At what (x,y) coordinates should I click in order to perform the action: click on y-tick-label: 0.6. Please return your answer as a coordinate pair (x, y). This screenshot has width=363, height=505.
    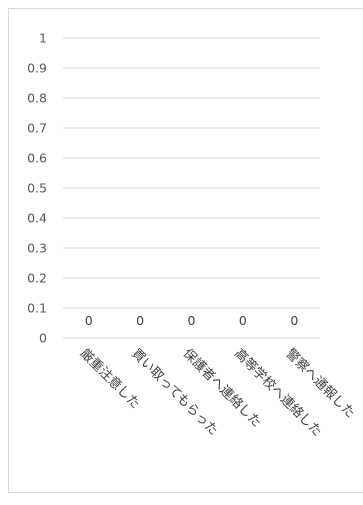
    Looking at the image, I should click on (37, 158).